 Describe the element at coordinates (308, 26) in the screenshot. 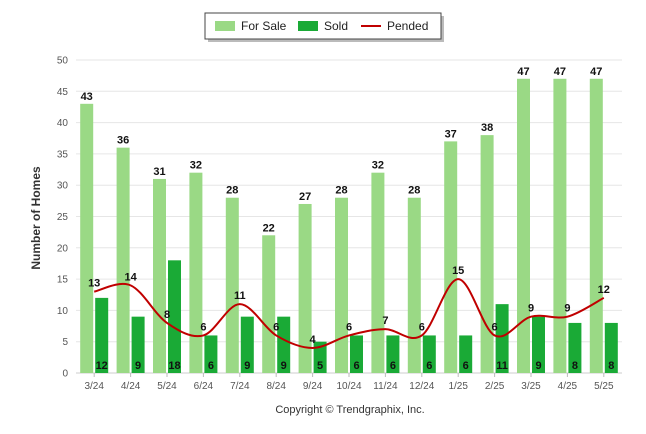

I see `legend-swatch-sold` at that location.